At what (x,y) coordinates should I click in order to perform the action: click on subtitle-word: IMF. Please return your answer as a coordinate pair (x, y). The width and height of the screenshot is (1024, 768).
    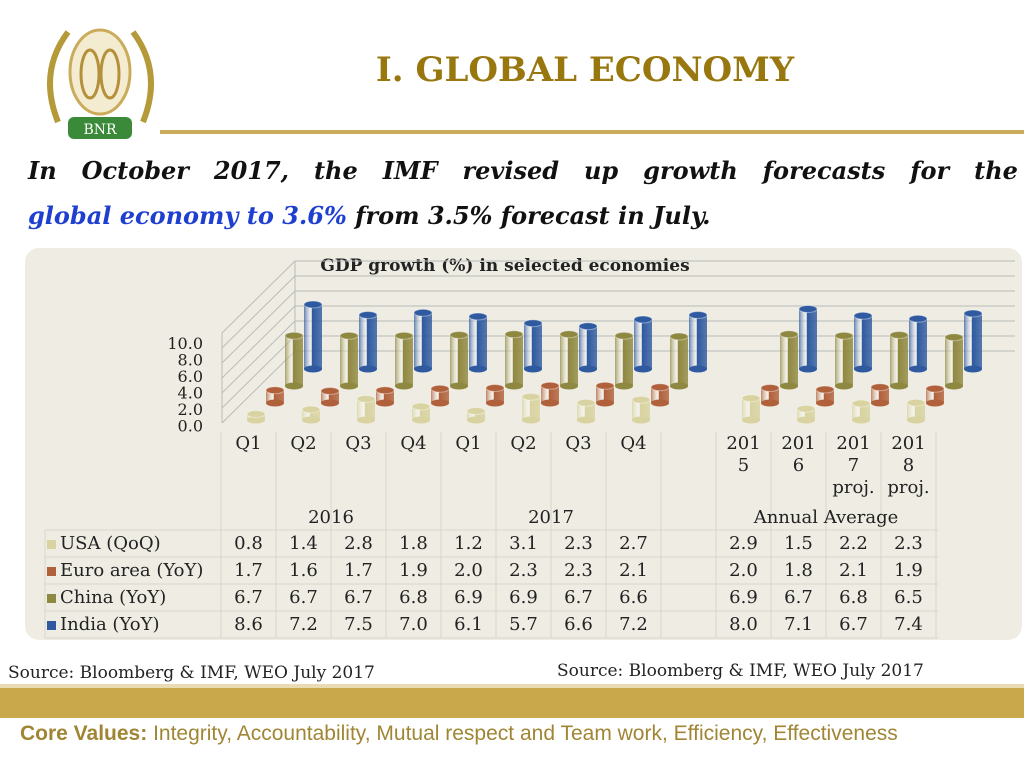
    Looking at the image, I should click on (410, 170).